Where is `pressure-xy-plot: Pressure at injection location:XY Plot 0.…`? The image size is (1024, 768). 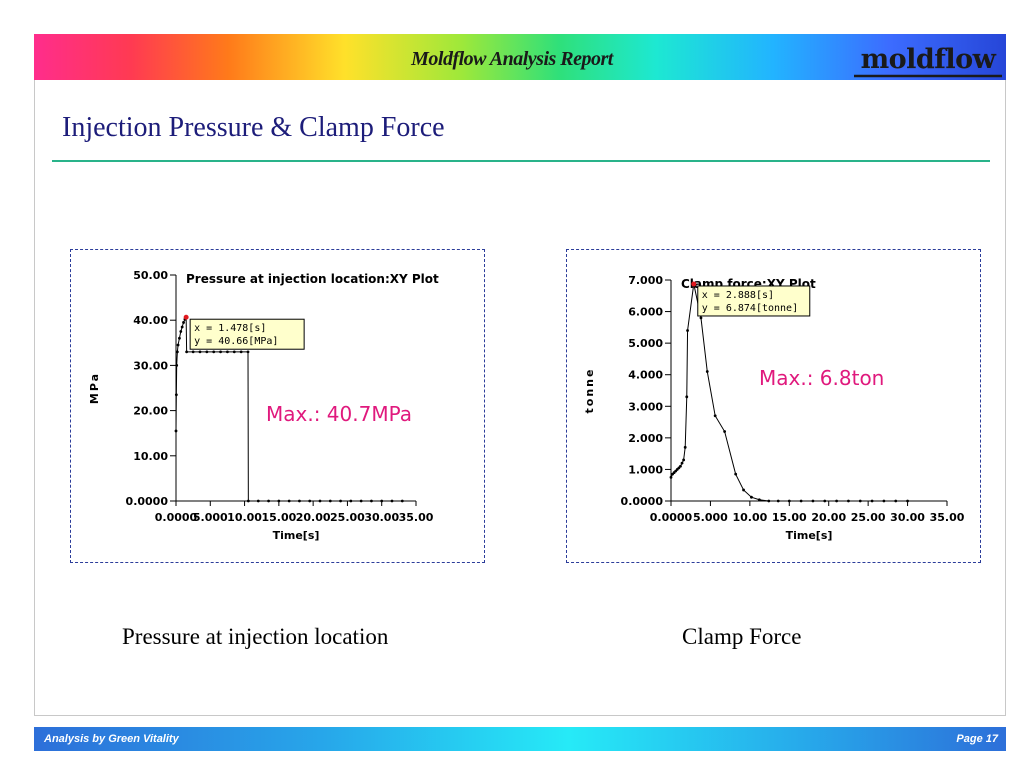
pressure-xy-plot: Pressure at injection location:XY Plot 0.… is located at coordinates (263, 405).